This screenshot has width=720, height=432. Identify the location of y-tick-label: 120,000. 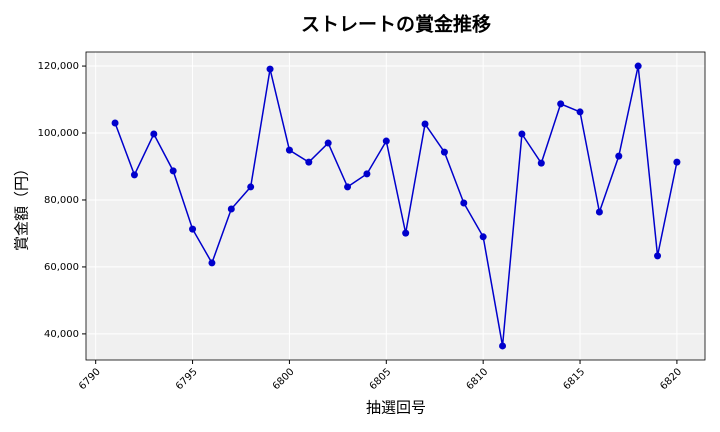
(58, 66).